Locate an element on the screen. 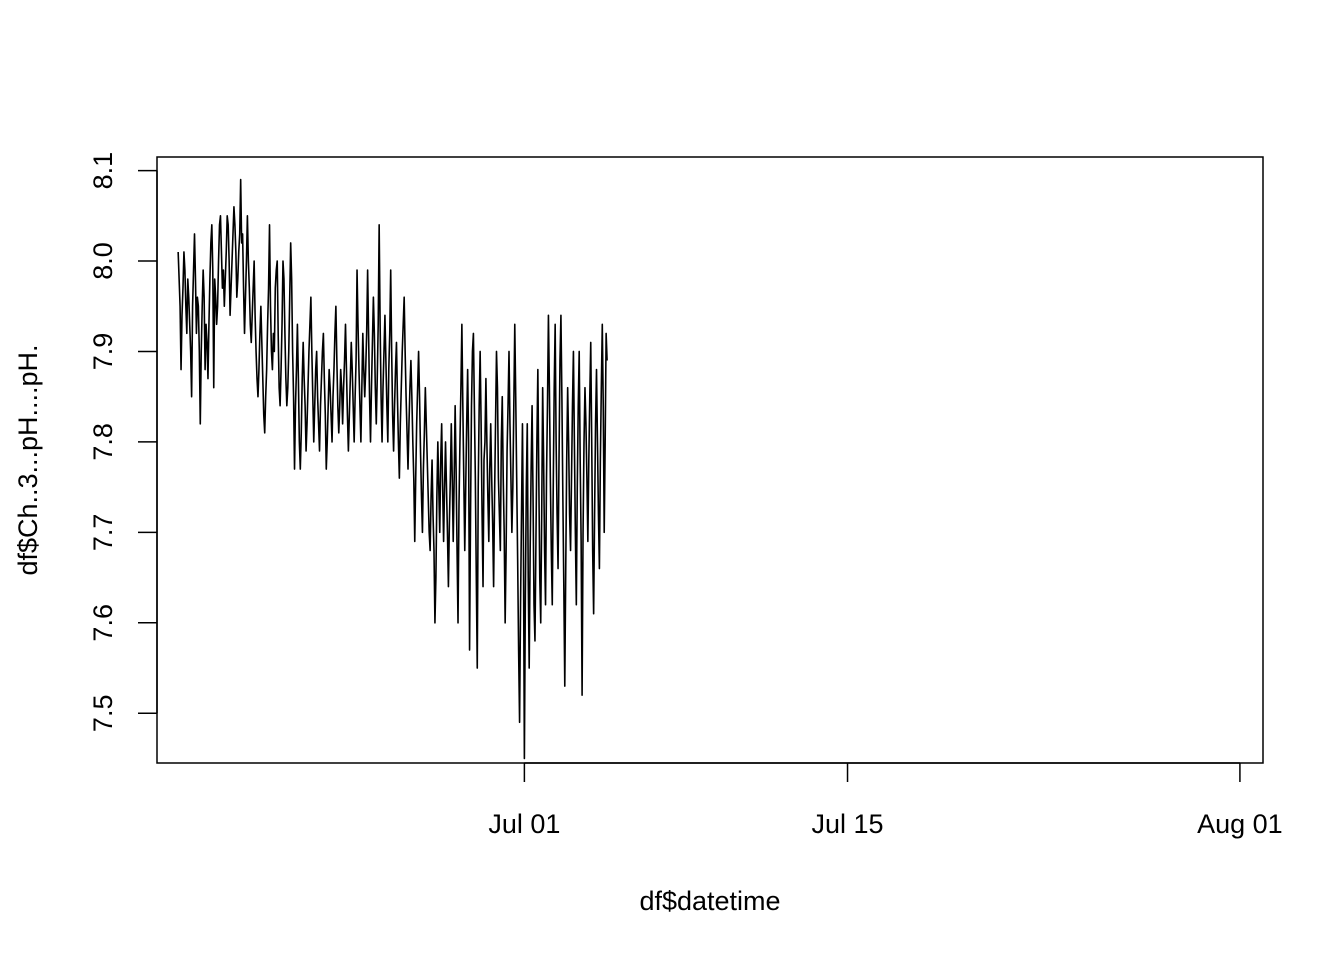 This screenshot has height=960, width=1344. y-tick-label: 7.9 is located at coordinates (103, 352).